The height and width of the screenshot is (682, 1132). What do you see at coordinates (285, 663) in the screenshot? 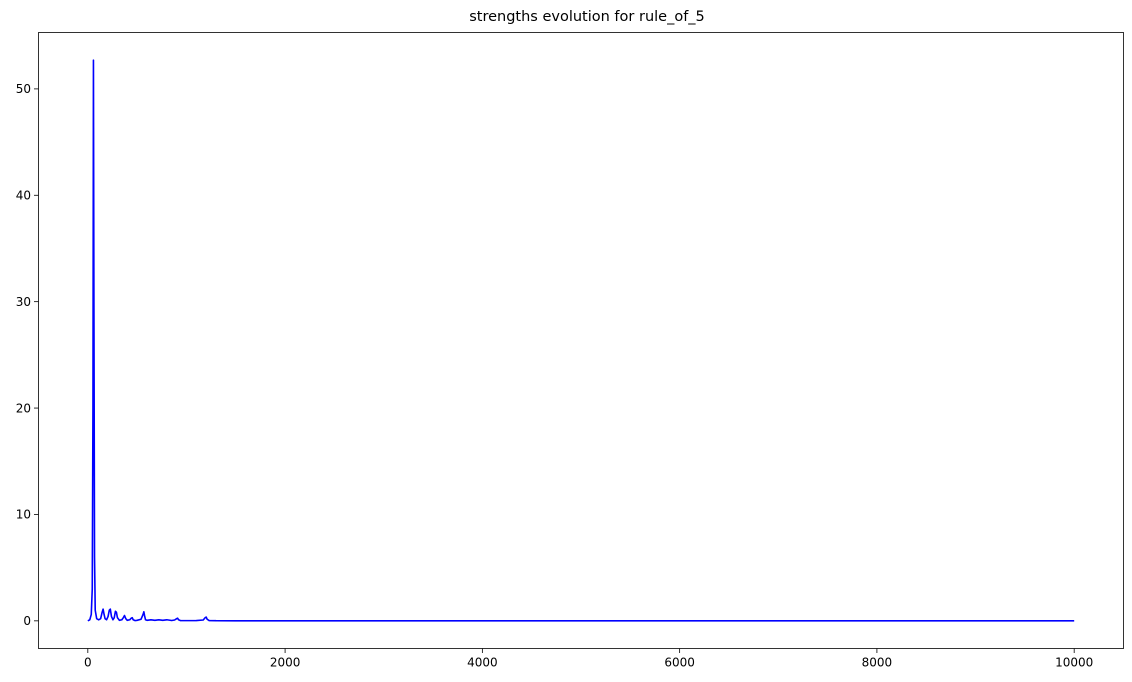
I see `x-tick-label: 2000` at bounding box center [285, 663].